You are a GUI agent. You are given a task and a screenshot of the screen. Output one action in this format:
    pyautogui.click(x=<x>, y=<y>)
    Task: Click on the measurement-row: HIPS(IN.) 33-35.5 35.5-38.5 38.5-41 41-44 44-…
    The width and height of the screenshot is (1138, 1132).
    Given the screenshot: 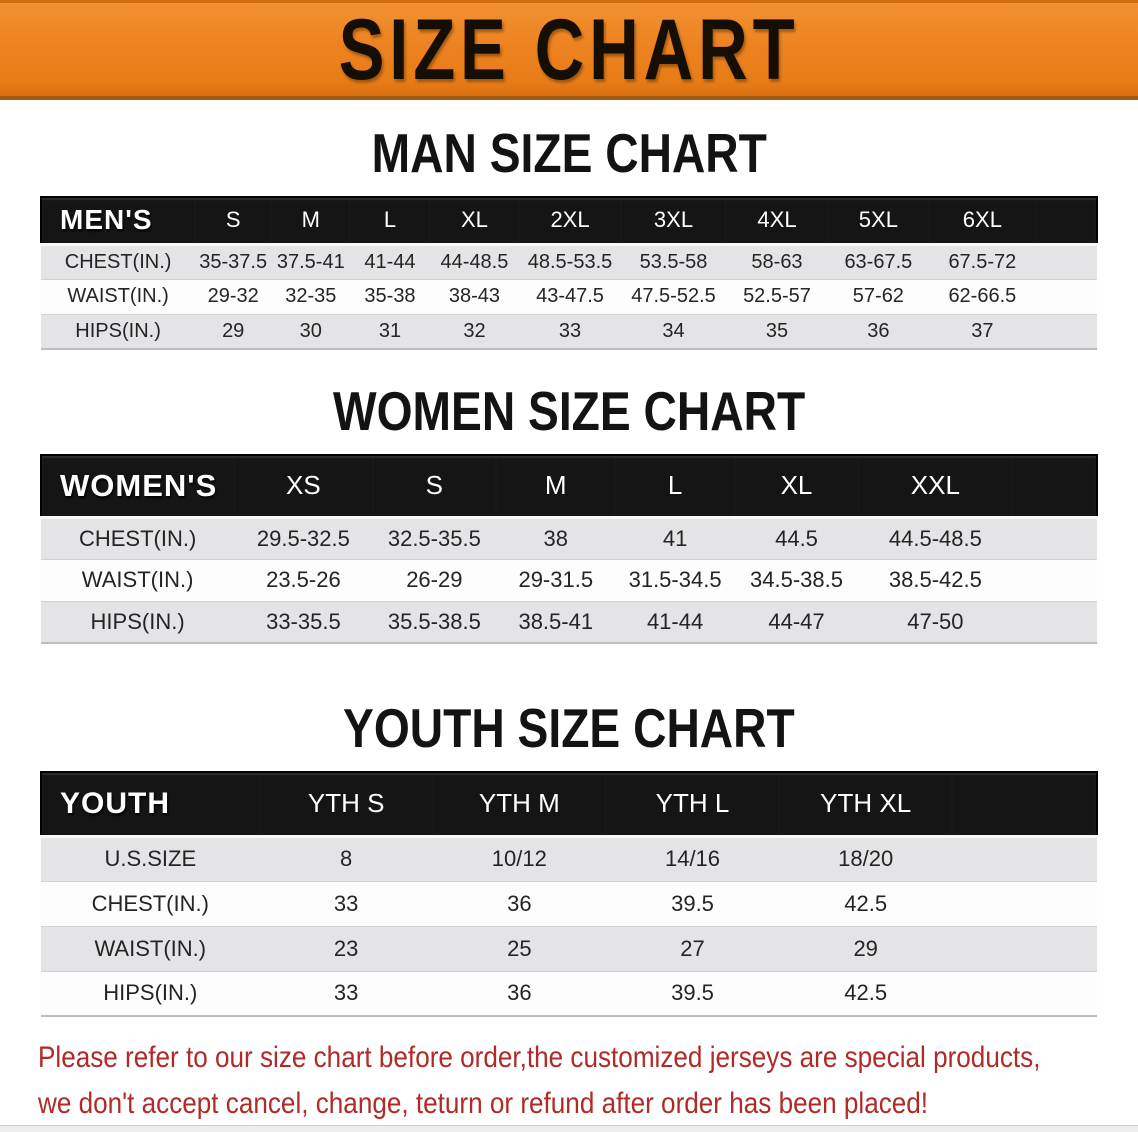 What is the action you would take?
    pyautogui.click(x=569, y=622)
    